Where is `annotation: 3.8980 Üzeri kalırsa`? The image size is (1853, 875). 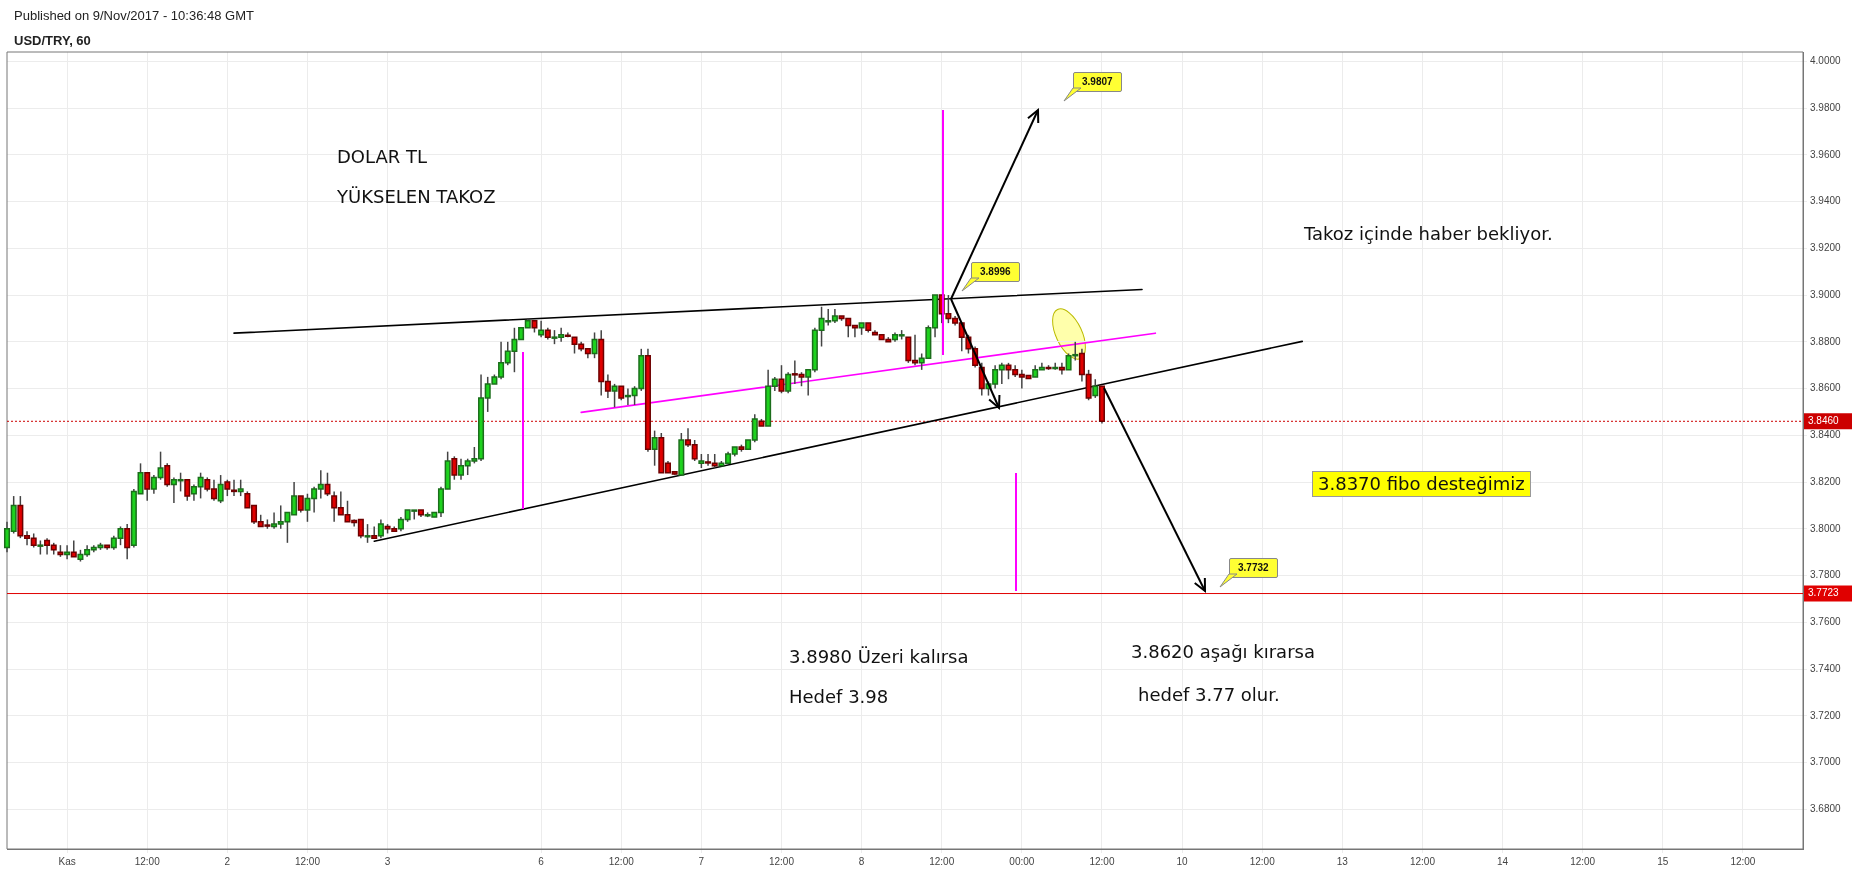
annotation: 3.8980 Üzeri kalırsa is located at coordinates (879, 657).